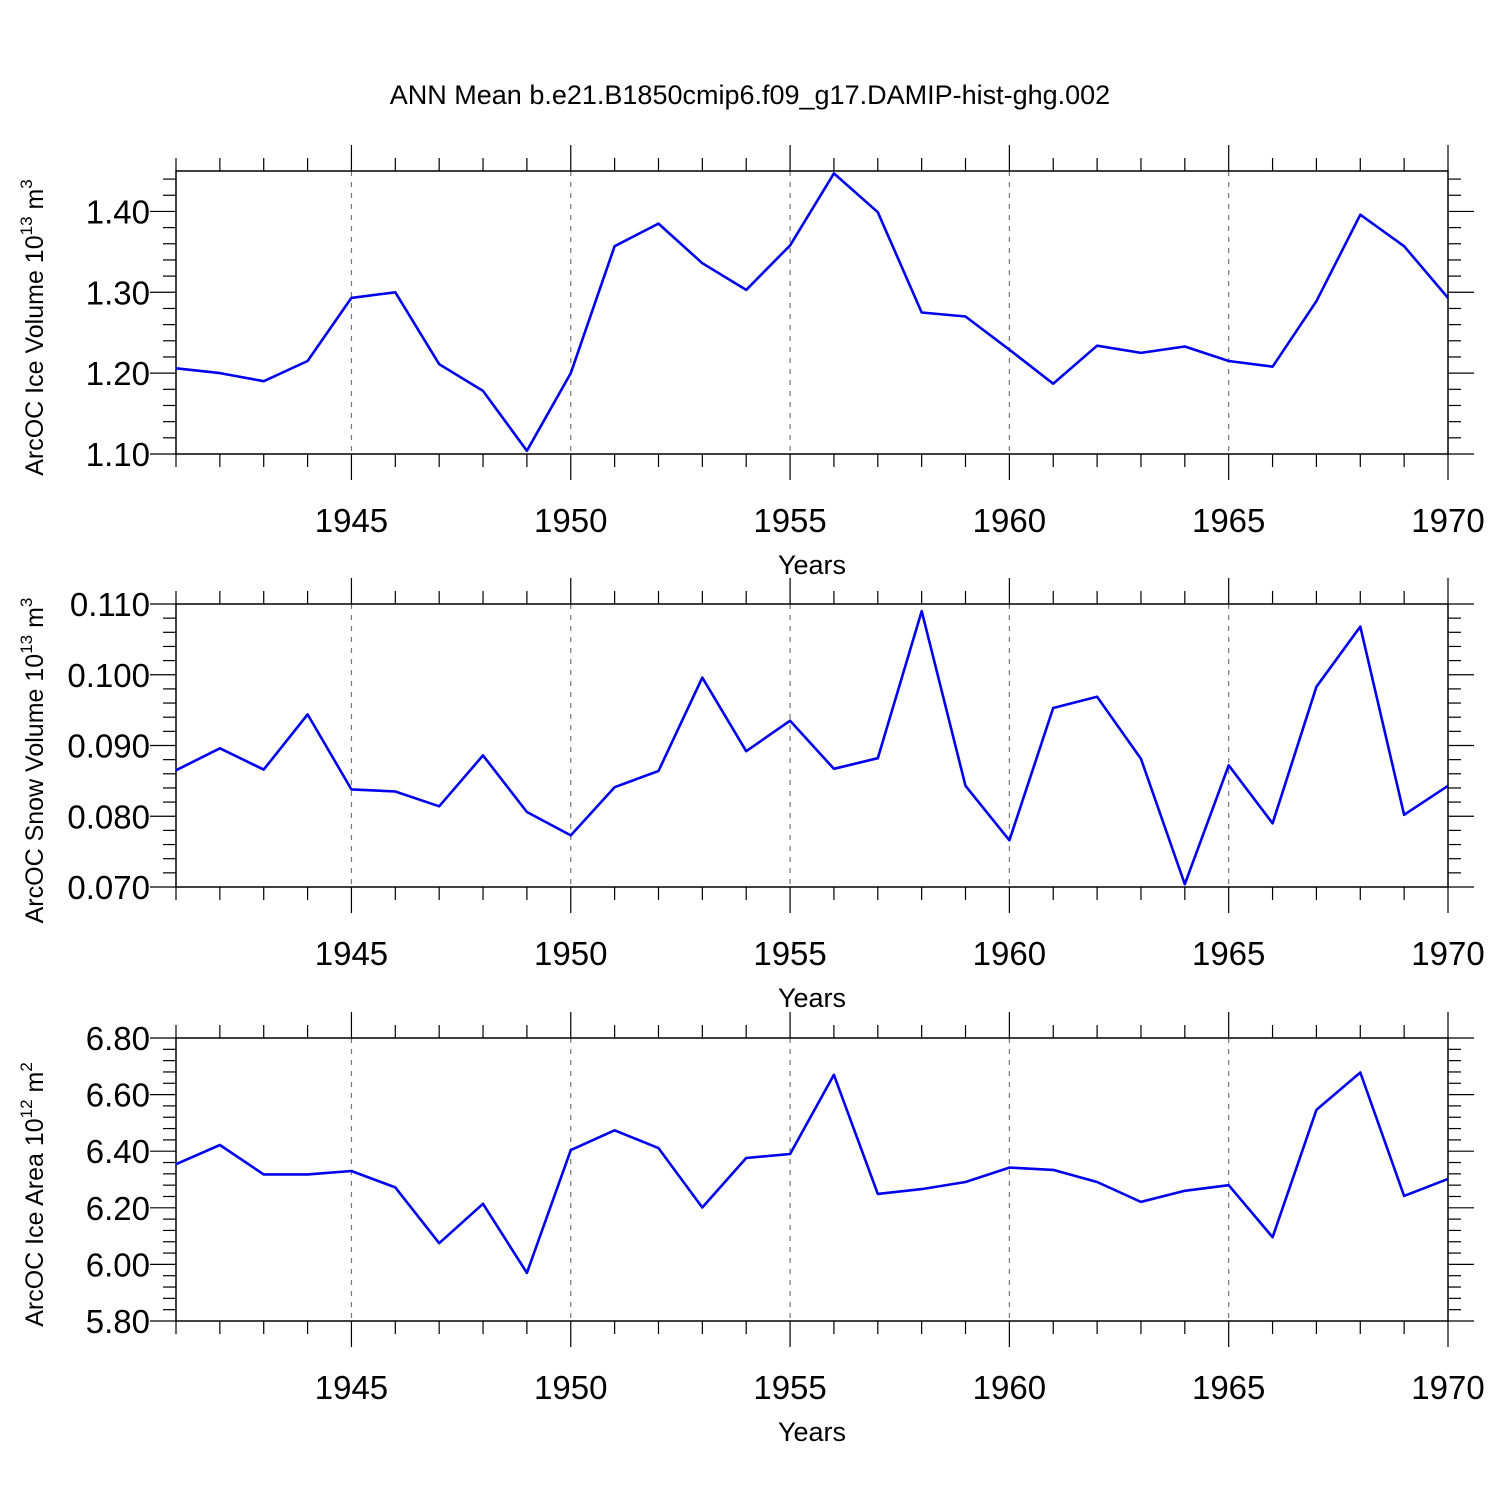 This screenshot has width=1500, height=1500. Describe the element at coordinates (118, 1264) in the screenshot. I see `y-tick-label: 6.00` at that location.